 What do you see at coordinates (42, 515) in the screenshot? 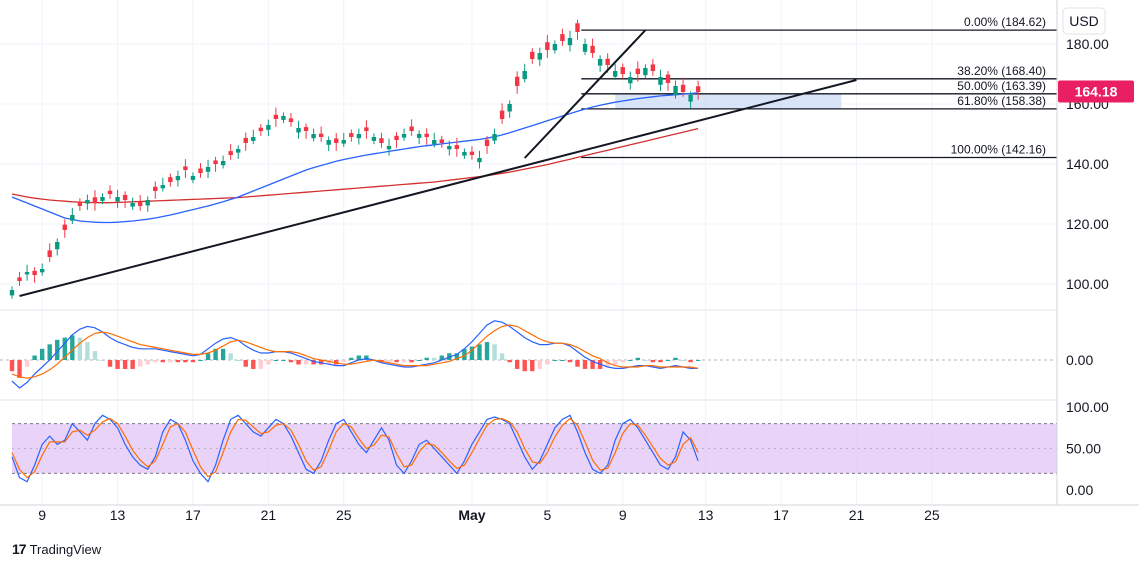
I see `x-axis-label: 9` at bounding box center [42, 515].